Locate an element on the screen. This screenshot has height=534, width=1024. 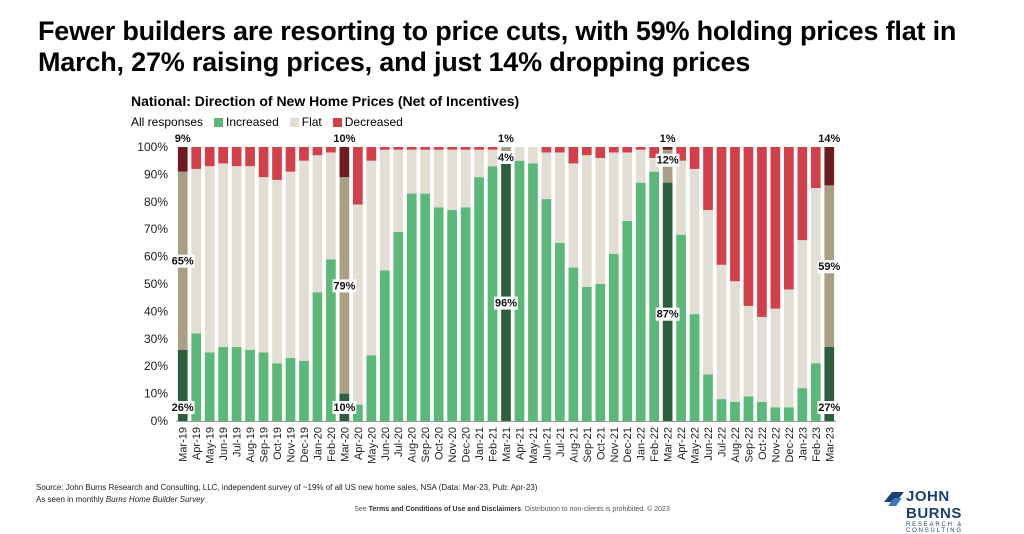
x-tick-label: Dec-21 is located at coordinates (628, 444).